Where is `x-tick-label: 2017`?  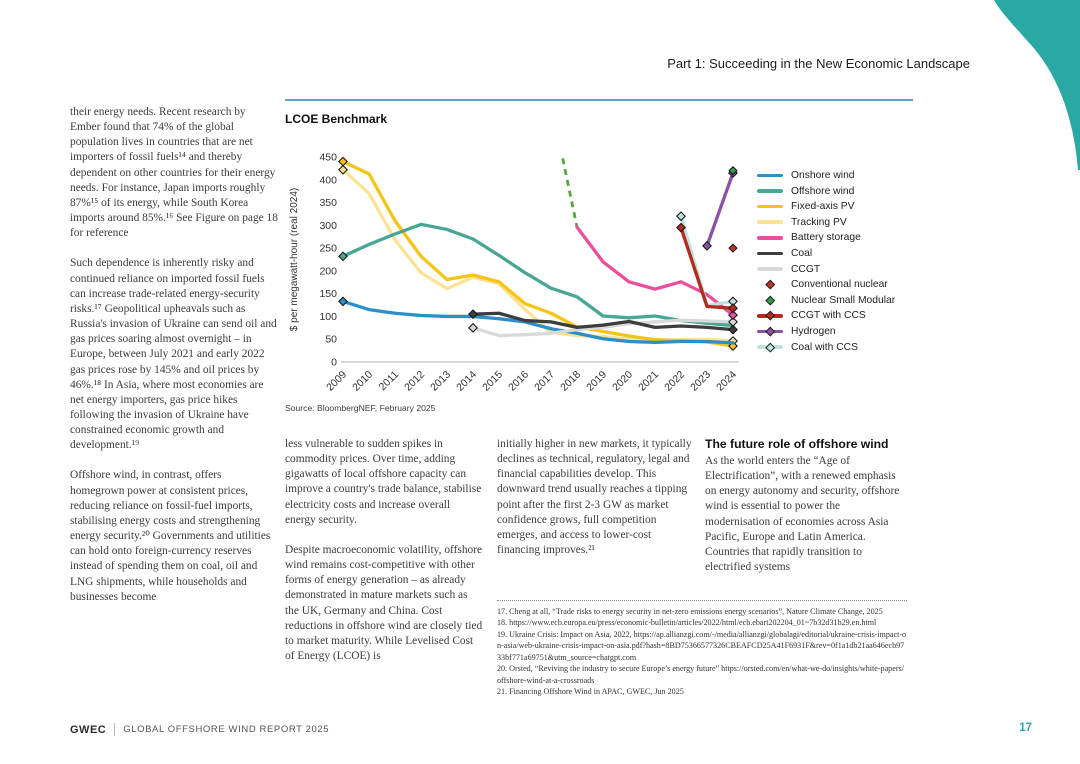 x-tick-label: 2017 is located at coordinates (544, 381).